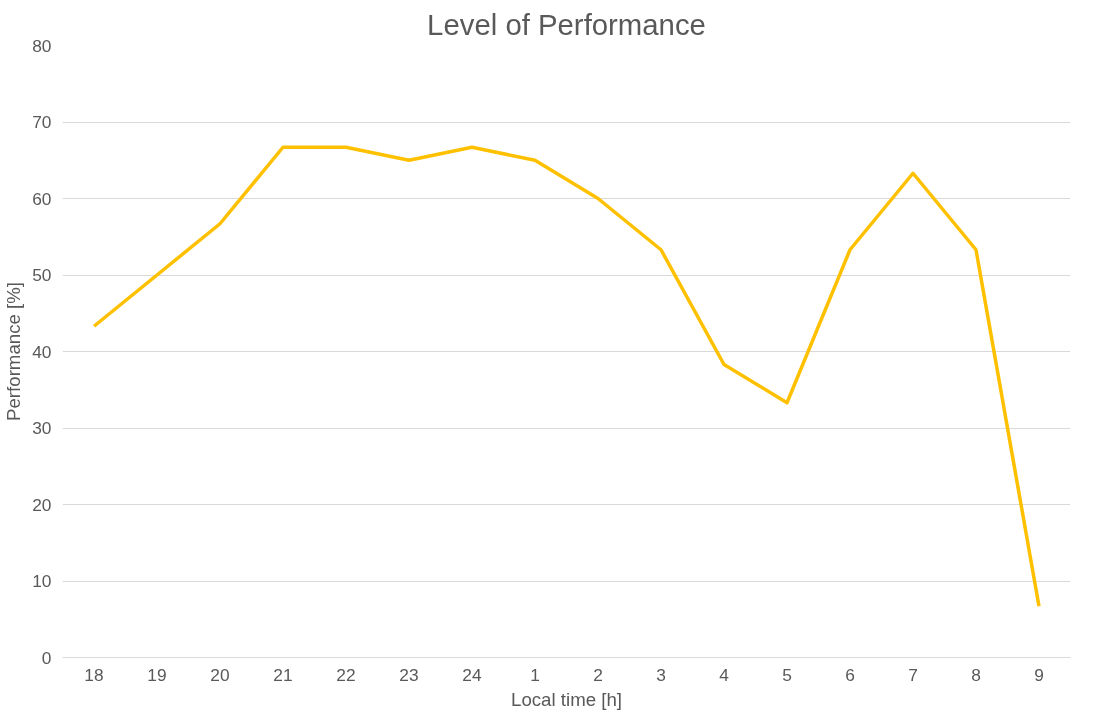 The width and height of the screenshot is (1110, 722). Describe the element at coordinates (566, 24) in the screenshot. I see `chart-title: Level of Performance` at that location.